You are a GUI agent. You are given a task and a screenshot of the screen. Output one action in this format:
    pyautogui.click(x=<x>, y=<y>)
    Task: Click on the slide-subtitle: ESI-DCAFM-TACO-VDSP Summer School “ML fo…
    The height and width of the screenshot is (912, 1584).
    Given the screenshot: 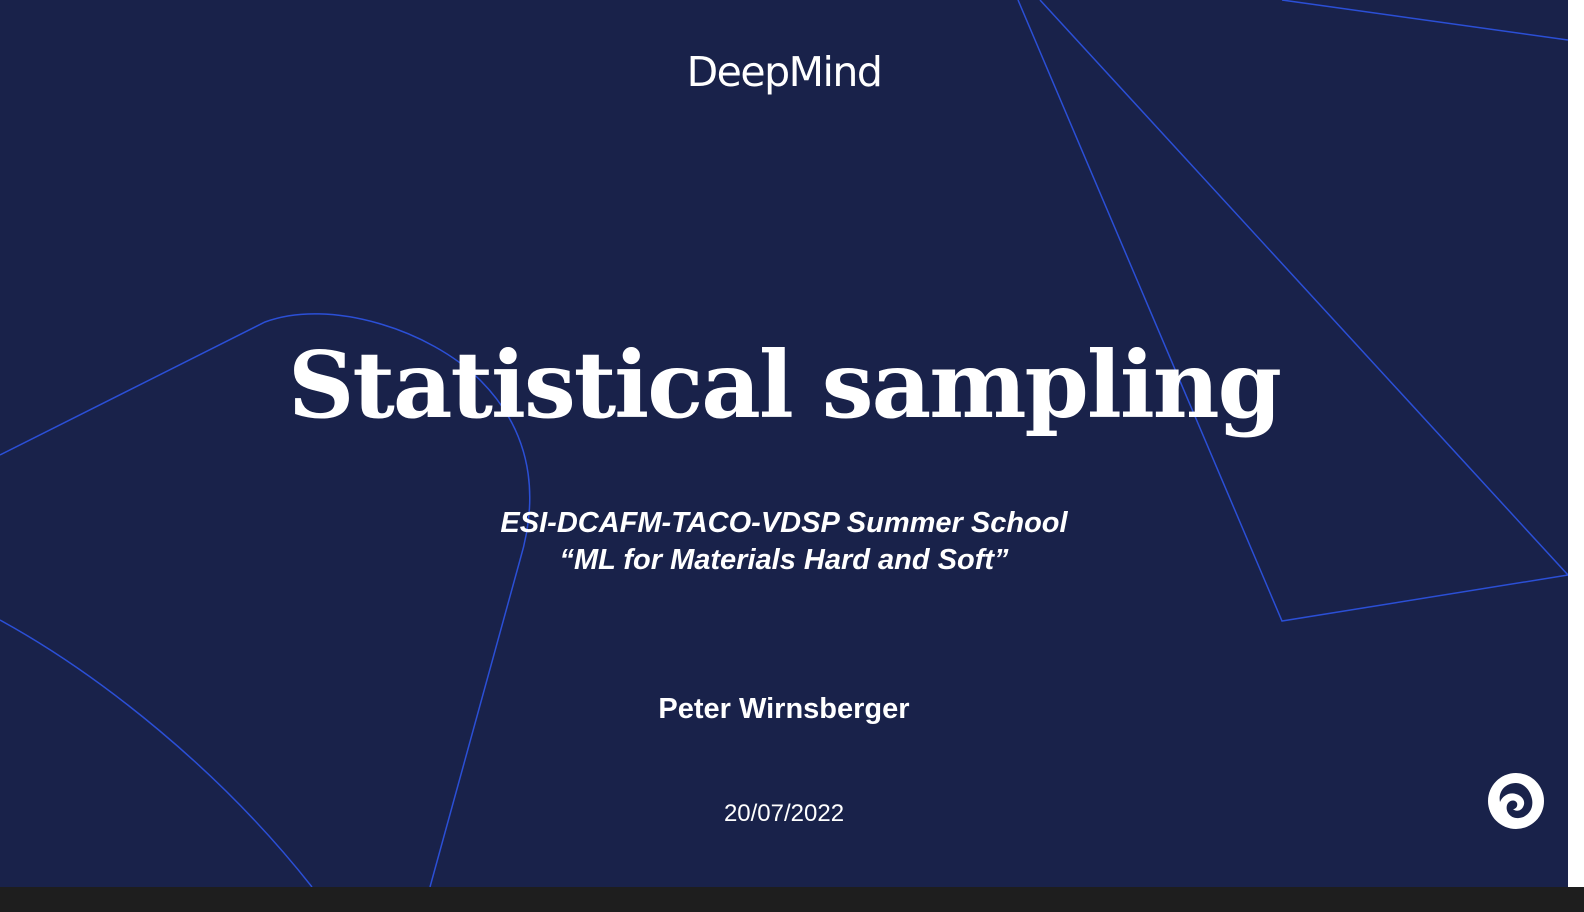 What is the action you would take?
    pyautogui.click(x=784, y=542)
    